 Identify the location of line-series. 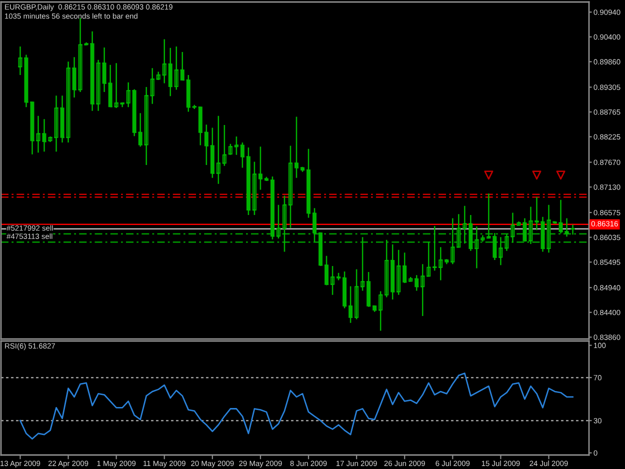
(297, 406).